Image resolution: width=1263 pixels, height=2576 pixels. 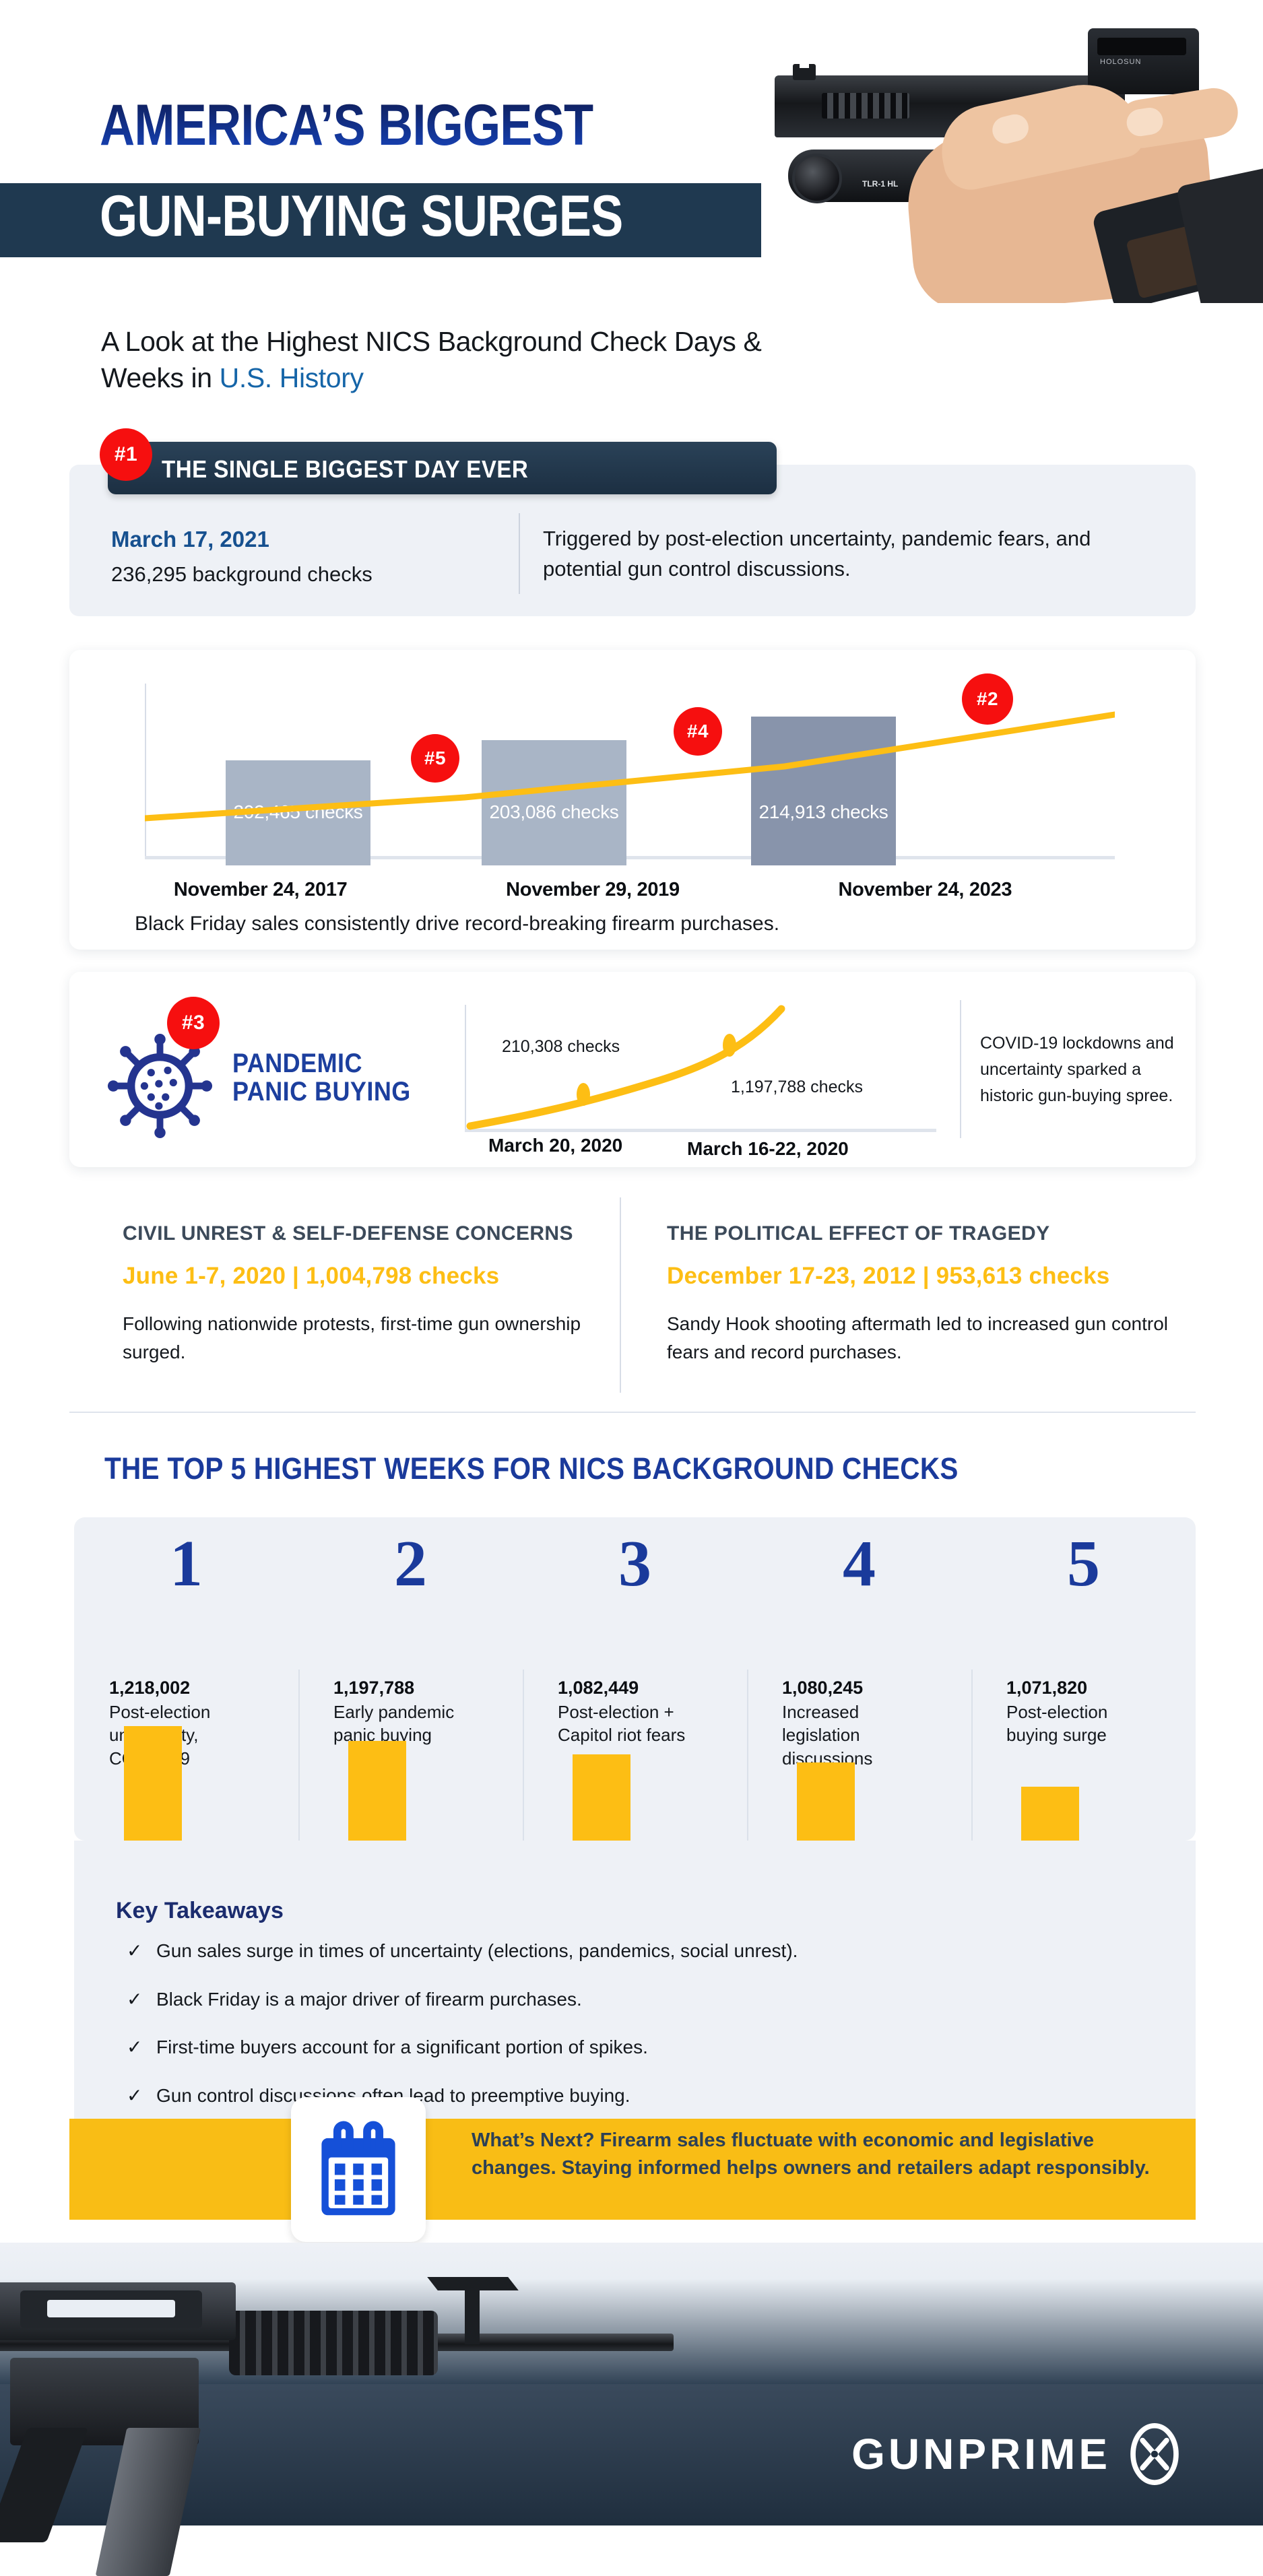 I want to click on calendar-icon, so click(x=358, y=2168).